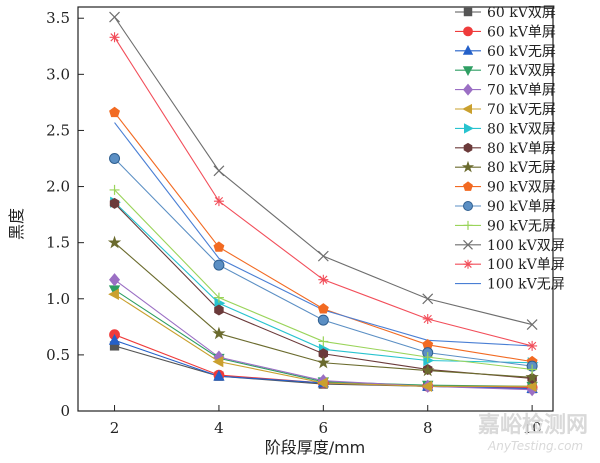 This screenshot has height=463, width=600. I want to click on legend-label: 80 kV单屏, so click(521, 149).